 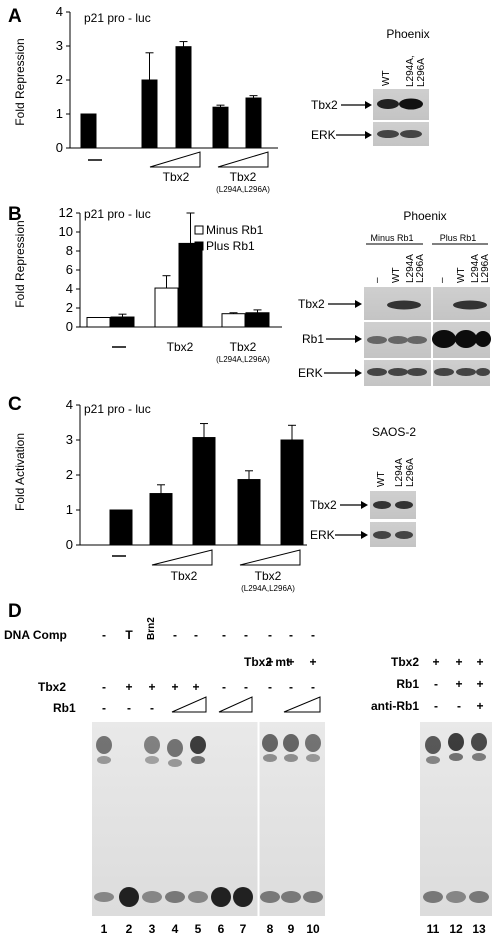 What do you see at coordinates (433, 929) in the screenshot?
I see `panel-d-lane-number: 11` at bounding box center [433, 929].